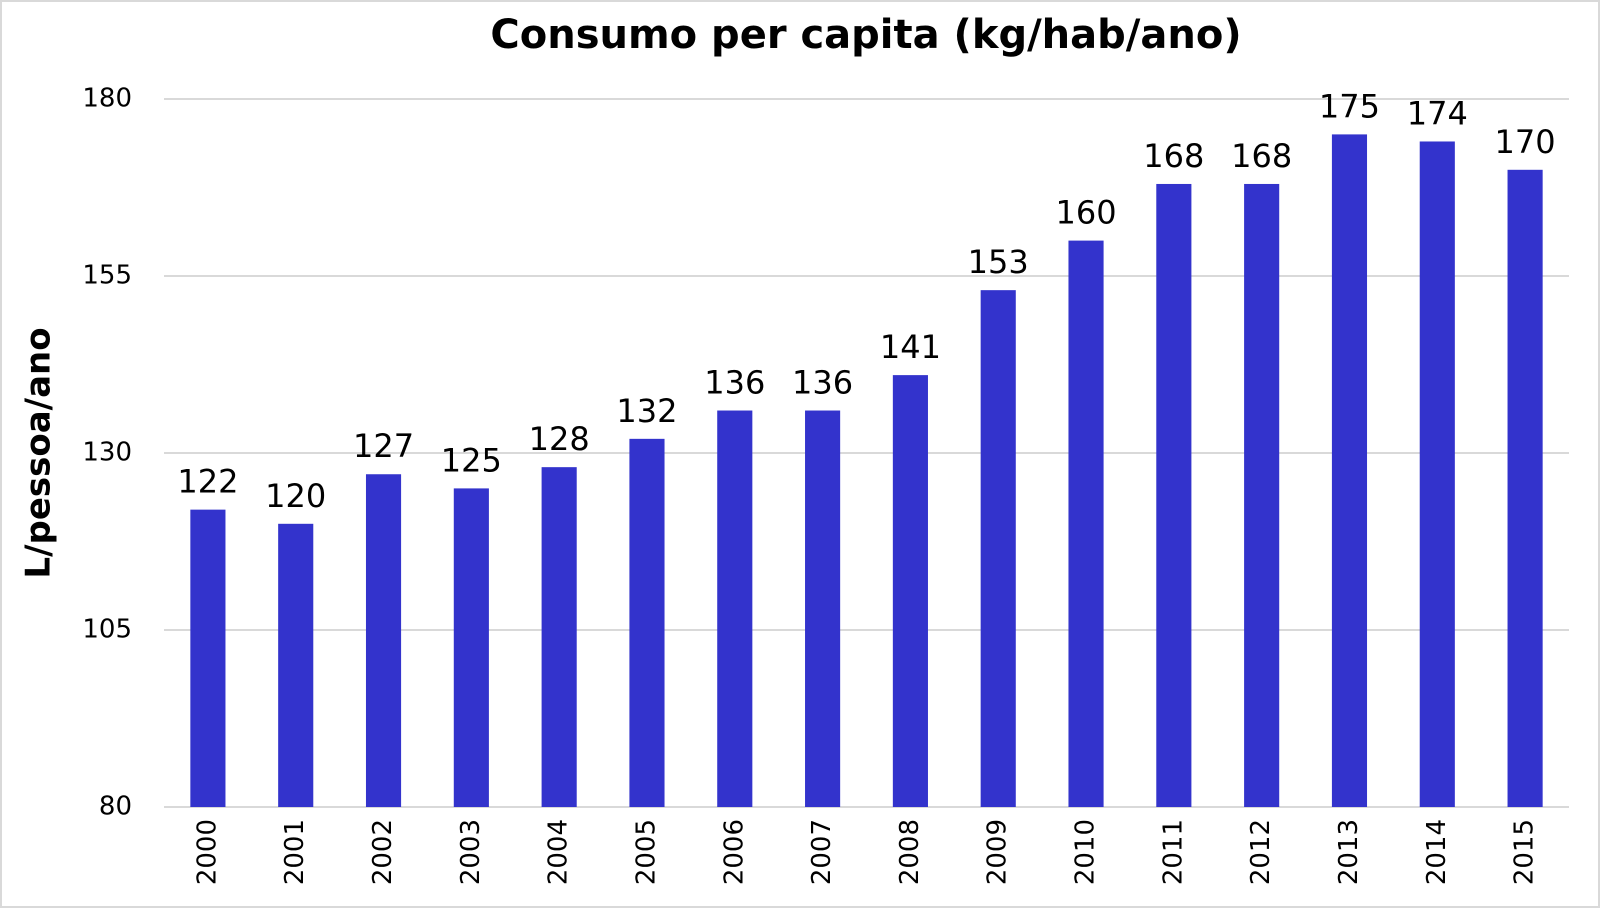 The height and width of the screenshot is (908, 1600). Describe the element at coordinates (646, 411) in the screenshot. I see `value-label: 132` at that location.